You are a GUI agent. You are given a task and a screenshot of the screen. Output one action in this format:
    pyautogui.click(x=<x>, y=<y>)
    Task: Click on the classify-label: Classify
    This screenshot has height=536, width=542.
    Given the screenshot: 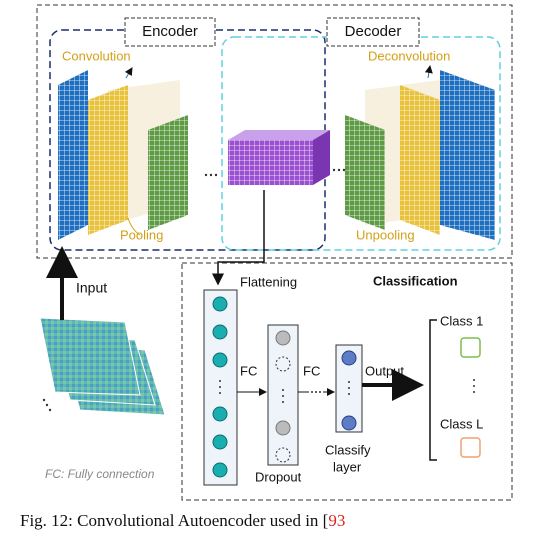 What is the action you would take?
    pyautogui.click(x=348, y=449)
    